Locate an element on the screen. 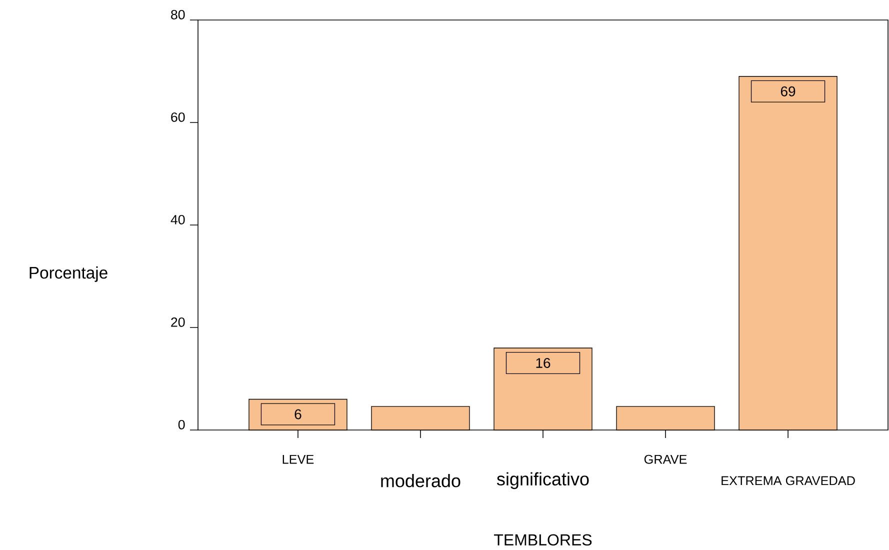 This screenshot has height=550, width=889. x-tick-label: LEVE is located at coordinates (298, 459).